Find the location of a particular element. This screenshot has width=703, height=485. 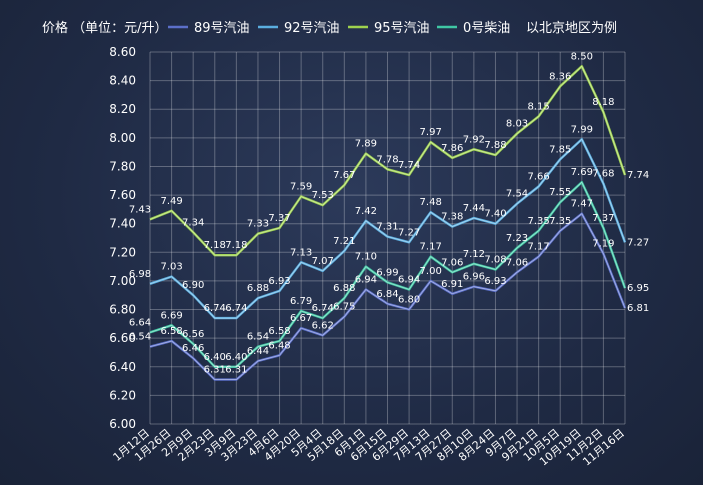

data-label: 7.10 is located at coordinates (366, 257).